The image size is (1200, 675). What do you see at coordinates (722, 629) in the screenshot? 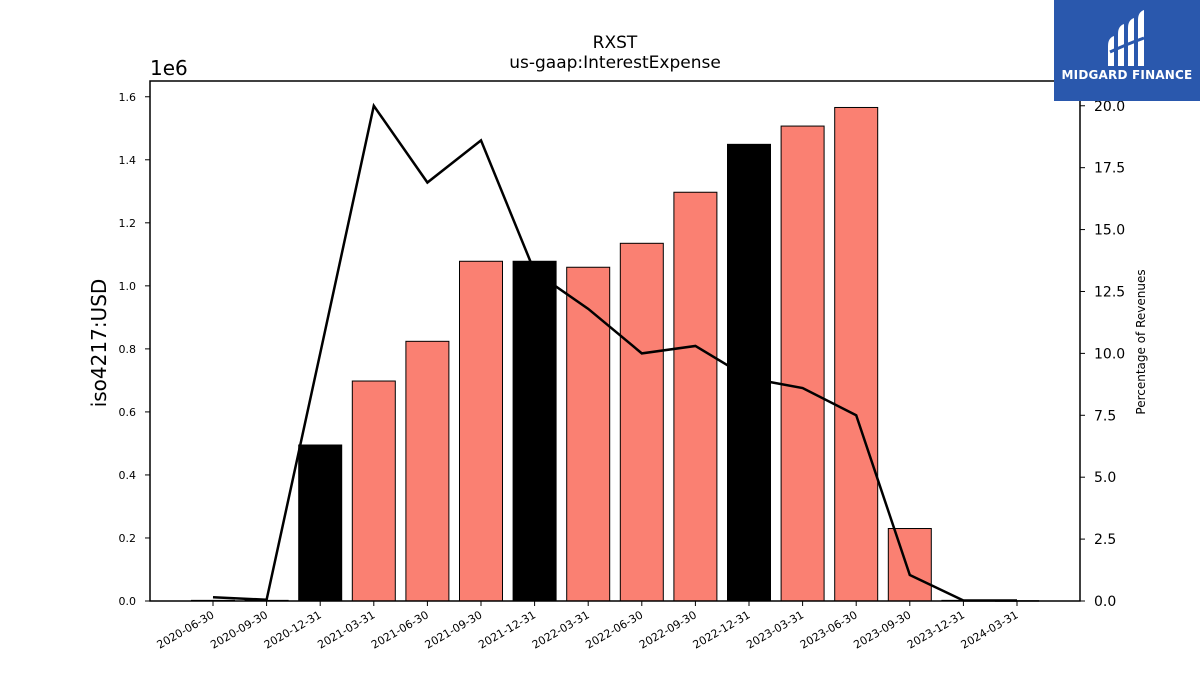
I see `x-tick-label: 2022-12-31` at bounding box center [722, 629].